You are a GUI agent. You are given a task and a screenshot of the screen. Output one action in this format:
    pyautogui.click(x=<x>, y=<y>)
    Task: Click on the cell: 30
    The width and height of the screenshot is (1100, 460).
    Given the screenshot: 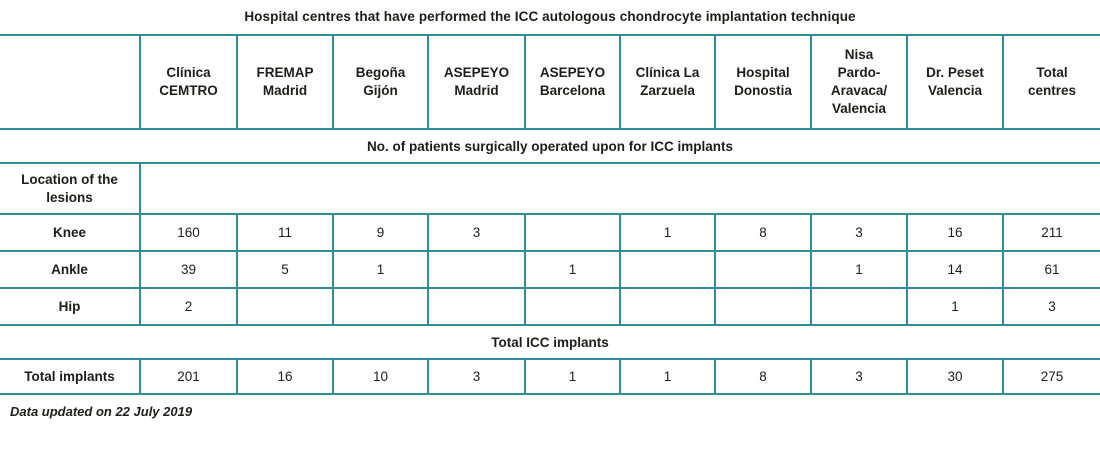 What is the action you would take?
    pyautogui.click(x=954, y=376)
    